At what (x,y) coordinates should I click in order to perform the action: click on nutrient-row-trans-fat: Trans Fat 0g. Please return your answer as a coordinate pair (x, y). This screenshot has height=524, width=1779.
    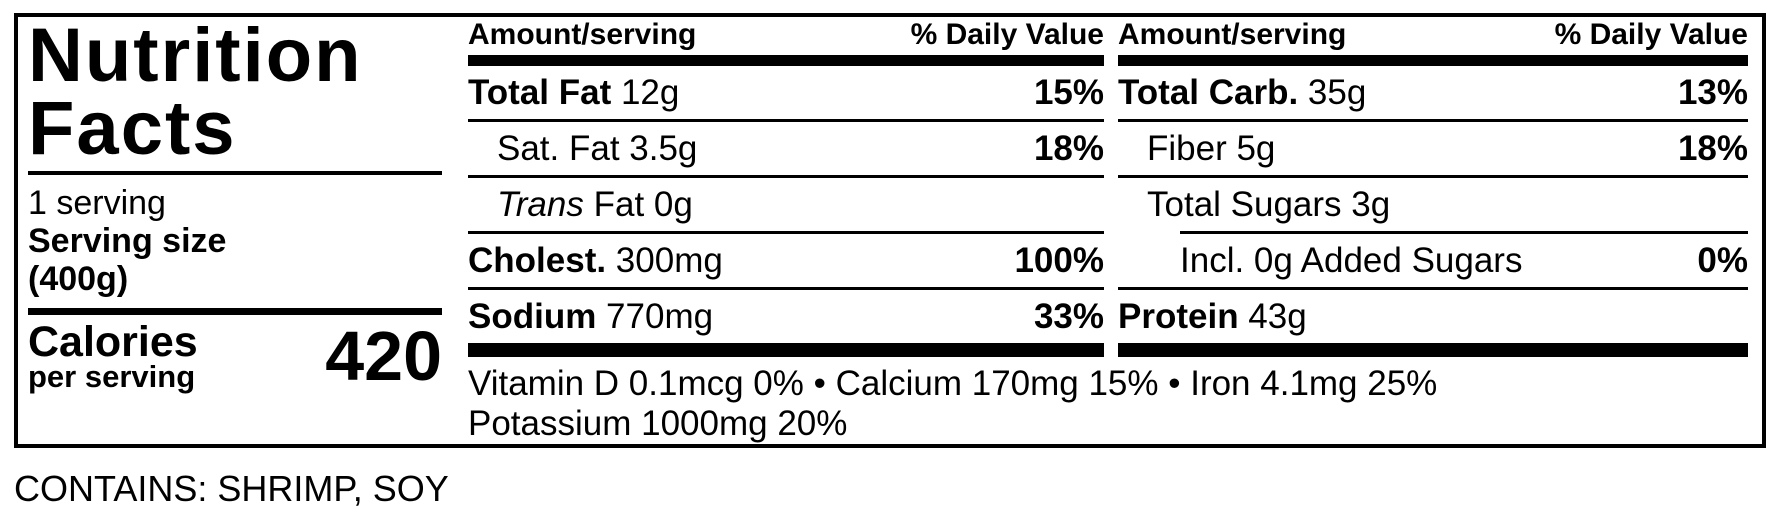
    Looking at the image, I should click on (786, 204).